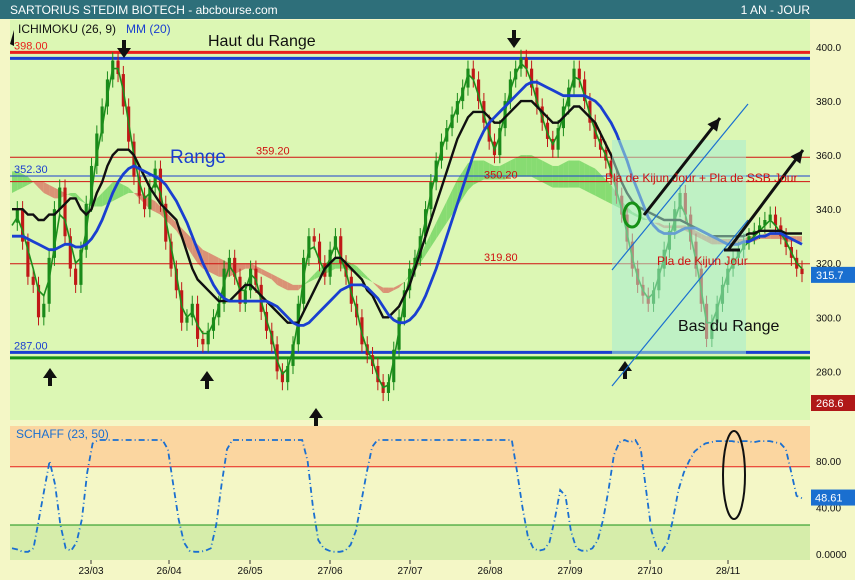  What do you see at coordinates (728, 571) in the screenshot?
I see `date-tick-label: 28/11` at bounding box center [728, 571].